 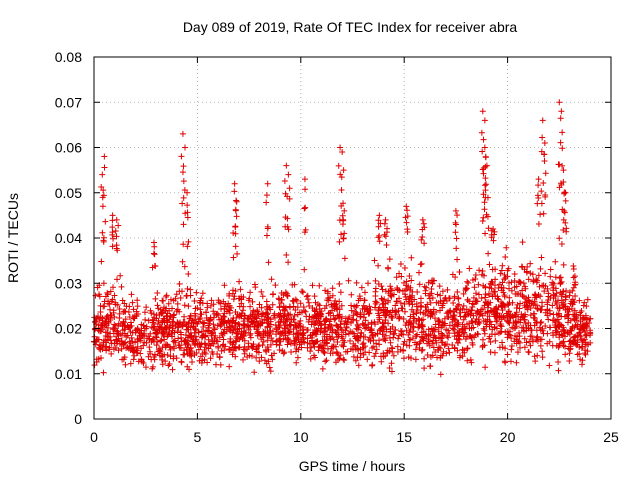 What do you see at coordinates (68, 57) in the screenshot?
I see `y-tick-label: 0.08` at bounding box center [68, 57].